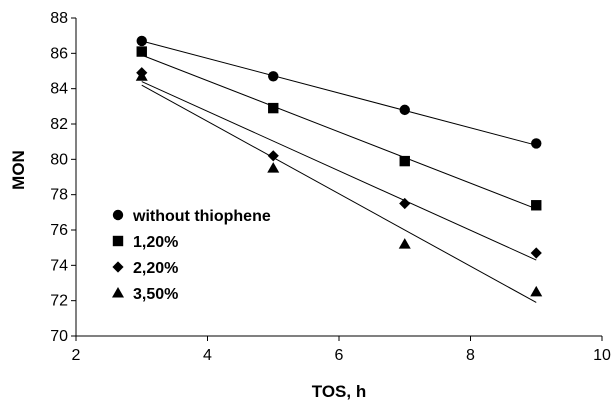 Image resolution: width=615 pixels, height=403 pixels. What do you see at coordinates (470, 355) in the screenshot?
I see `x-tick-label: 8` at bounding box center [470, 355].